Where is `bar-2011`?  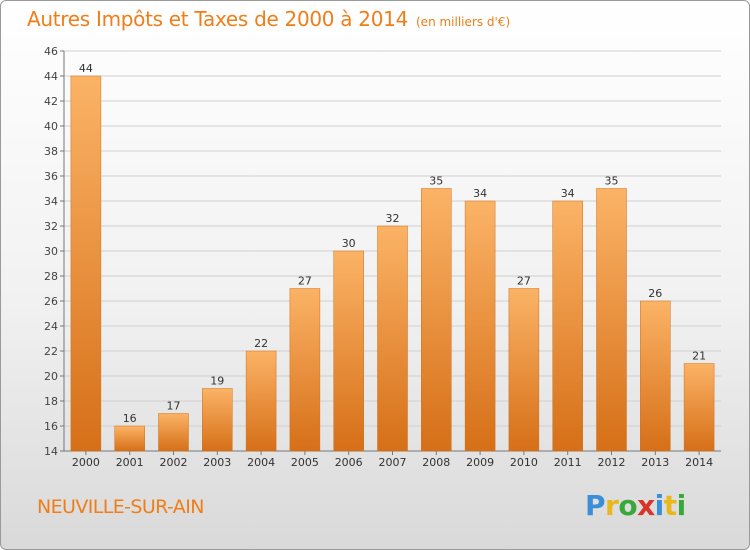
bar-2011 is located at coordinates (567, 326).